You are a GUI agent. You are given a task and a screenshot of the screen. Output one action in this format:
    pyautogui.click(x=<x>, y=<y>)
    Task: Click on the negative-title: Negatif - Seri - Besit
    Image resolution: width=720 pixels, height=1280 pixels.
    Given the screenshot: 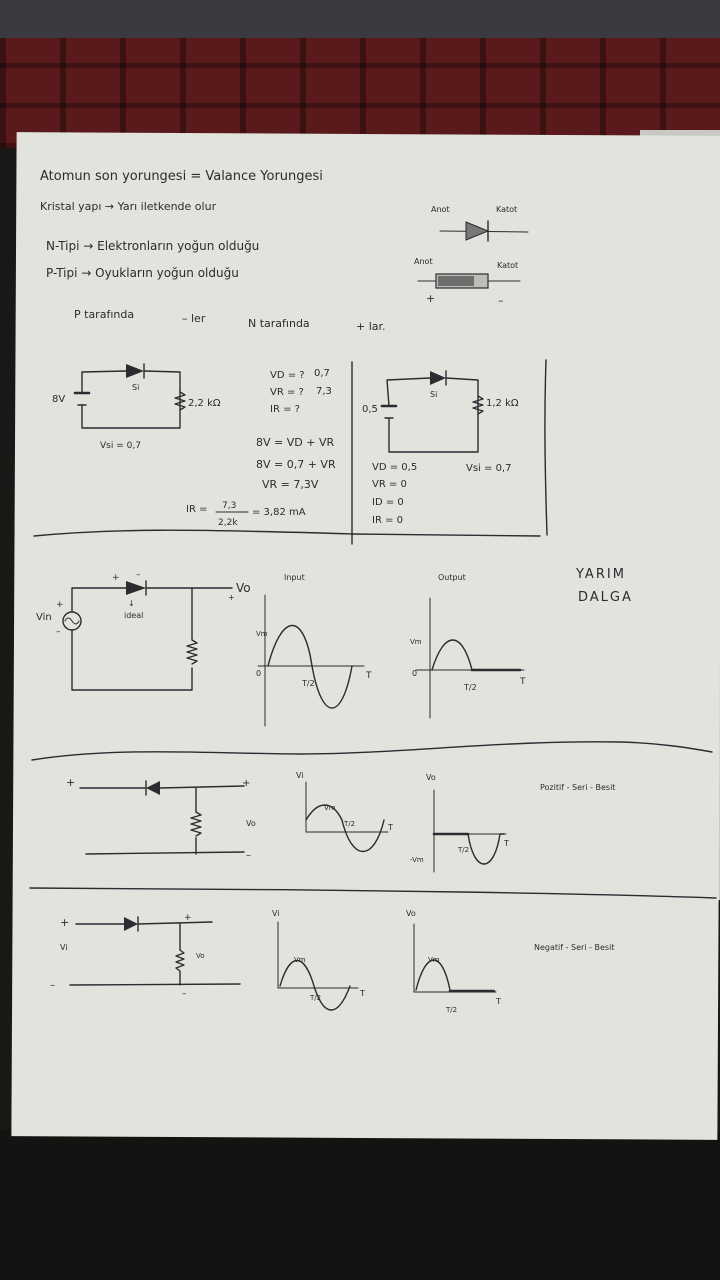 What is the action you would take?
    pyautogui.click(x=574, y=947)
    